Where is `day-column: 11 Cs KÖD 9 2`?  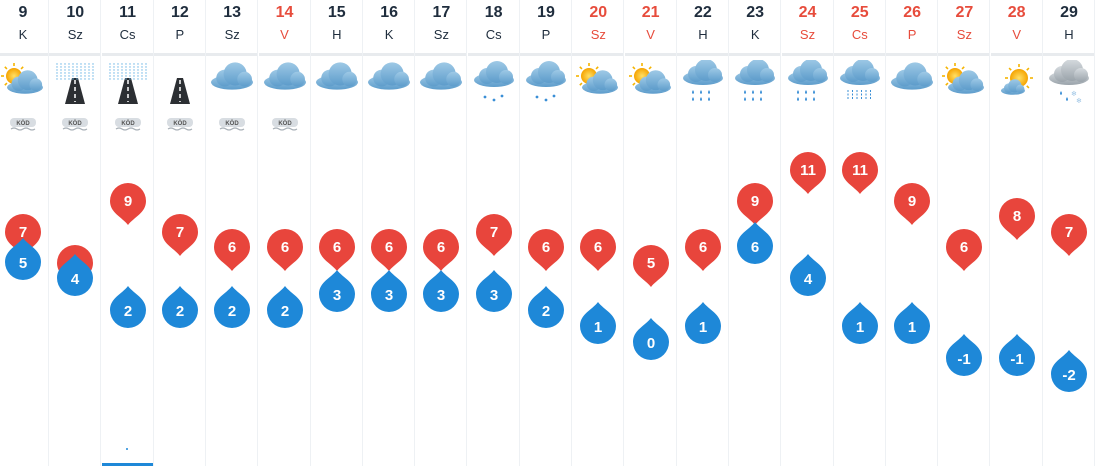
day-column: 11 Cs KÖD 9 2 is located at coordinates (127, 233).